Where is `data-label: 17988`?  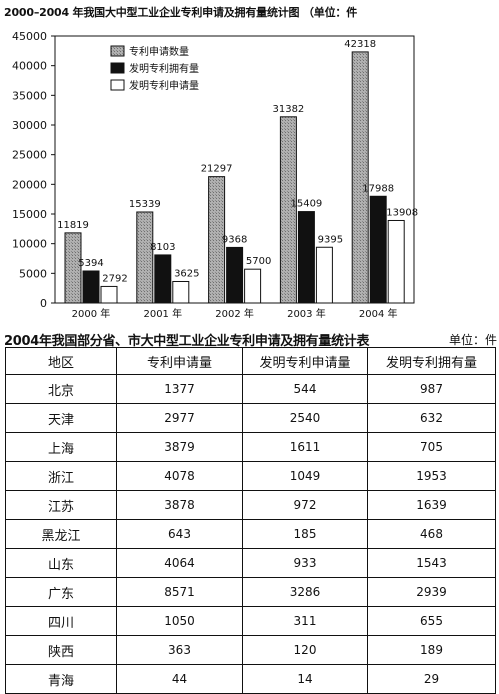
data-label: 17988 is located at coordinates (378, 188).